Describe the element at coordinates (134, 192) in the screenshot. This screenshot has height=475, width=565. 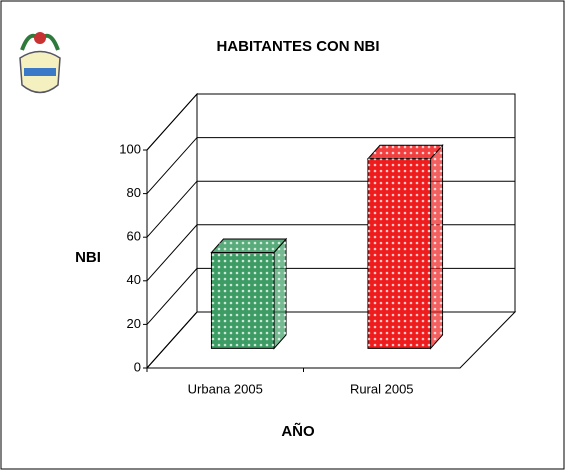
I see `y-tick-label: 80` at that location.